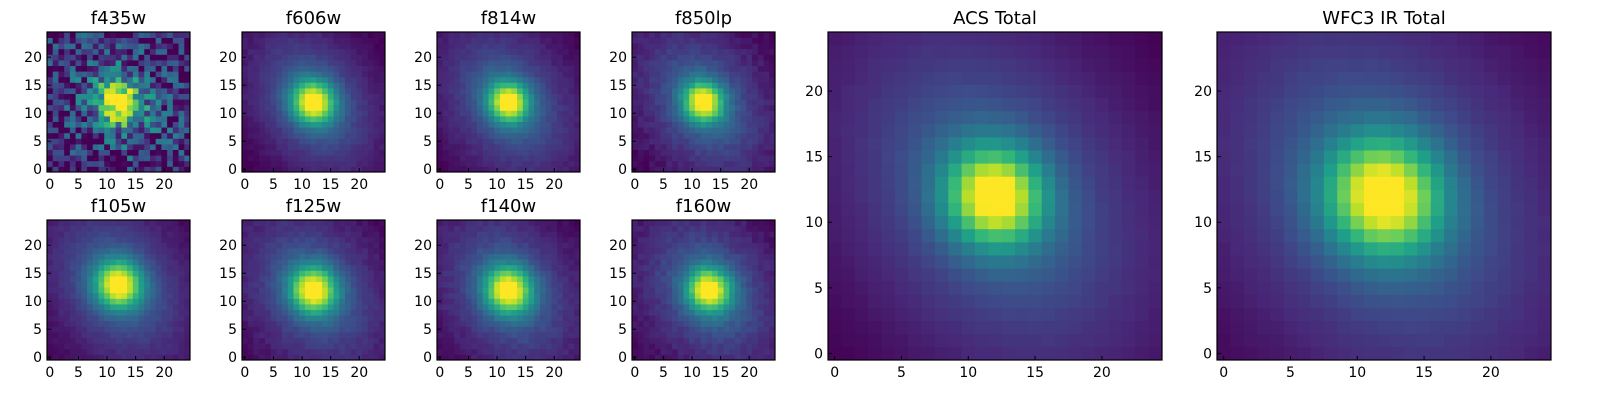 This screenshot has width=1600, height=400. Describe the element at coordinates (164, 373) in the screenshot. I see `f105w-x-tick-label: 20` at that location.